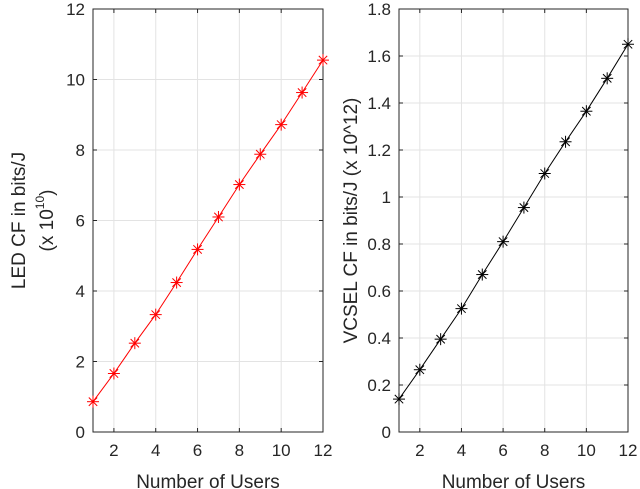  What do you see at coordinates (379, 56) in the screenshot?
I see `y-tick-label: 1.6` at bounding box center [379, 56].